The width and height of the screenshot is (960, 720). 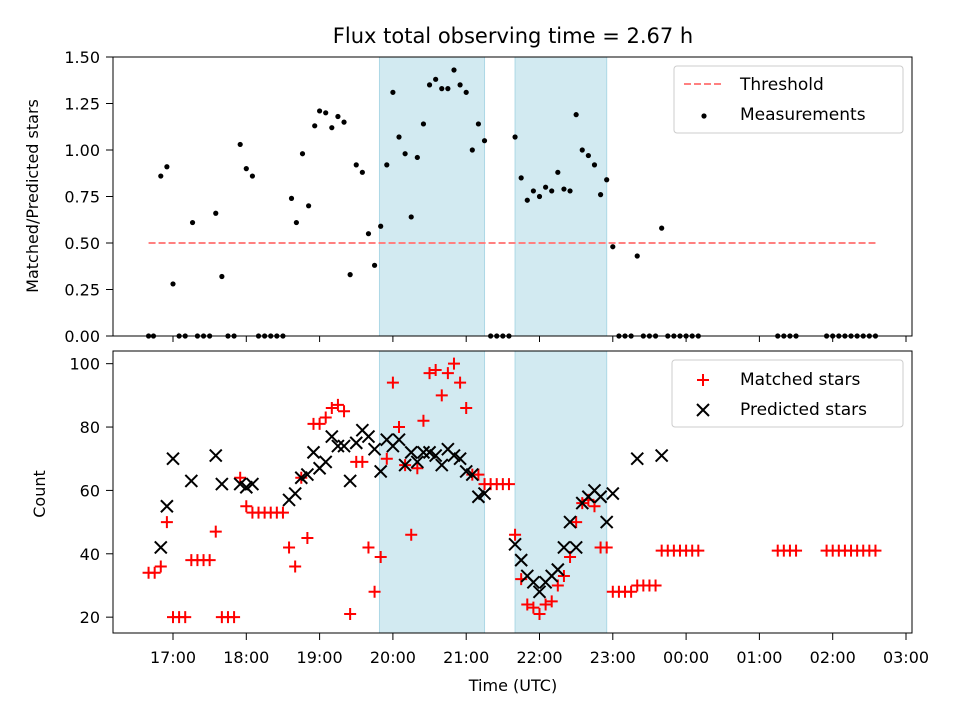 I want to click on predicted-legend-swatch, so click(x=703, y=410).